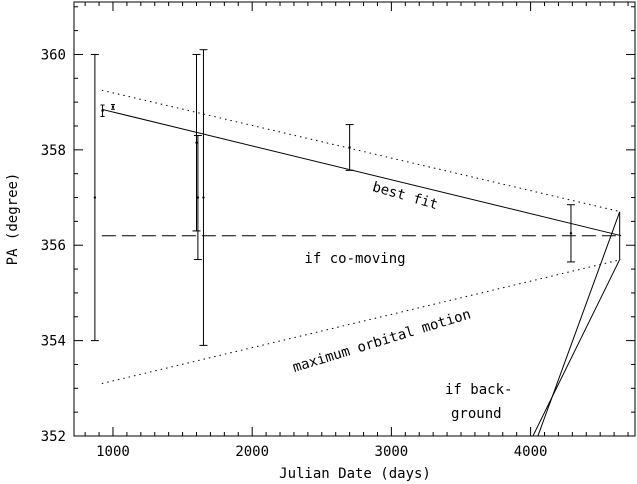 The width and height of the screenshot is (637, 484). What do you see at coordinates (13, 219) in the screenshot?
I see `y-axis-label: PA (degree)` at bounding box center [13, 219].